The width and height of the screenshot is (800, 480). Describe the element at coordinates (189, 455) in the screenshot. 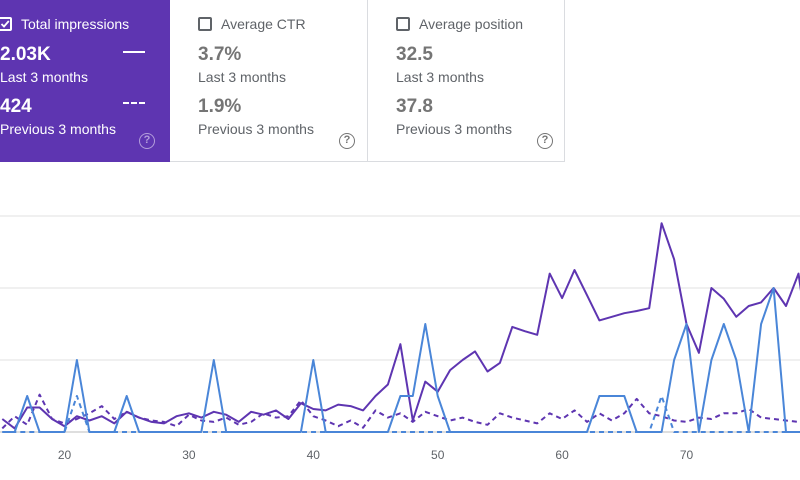

I see `x-tick-label: 30` at that location.